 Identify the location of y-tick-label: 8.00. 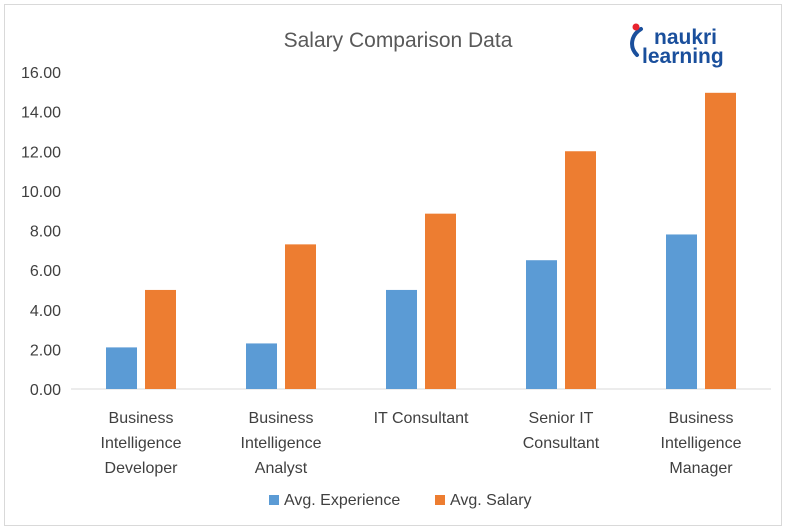
(45, 232).